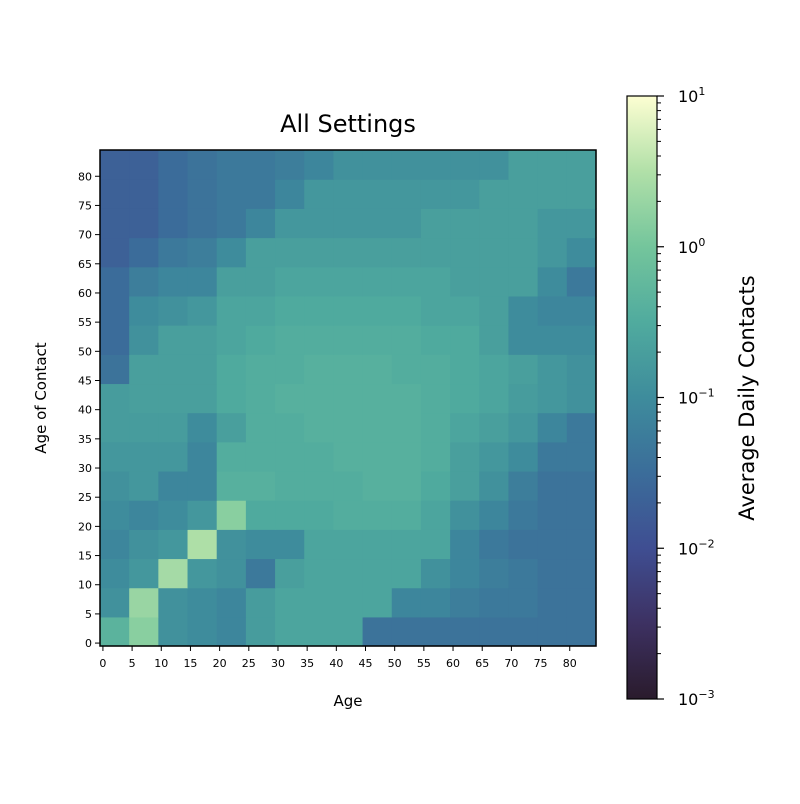 The width and height of the screenshot is (800, 804). I want to click on x-tick-label: 0, so click(102, 663).